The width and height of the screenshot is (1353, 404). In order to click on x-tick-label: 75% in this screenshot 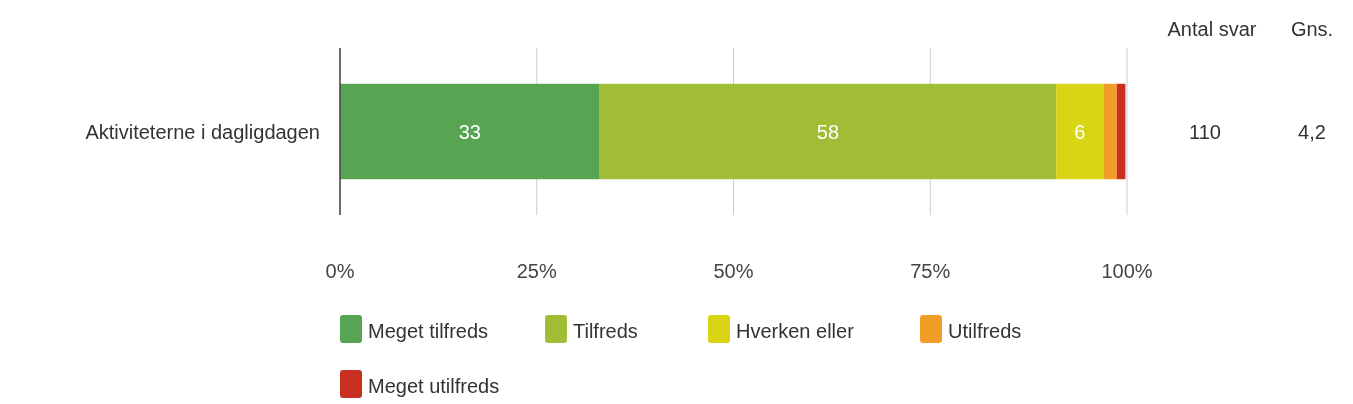, I will do `click(930, 271)`.